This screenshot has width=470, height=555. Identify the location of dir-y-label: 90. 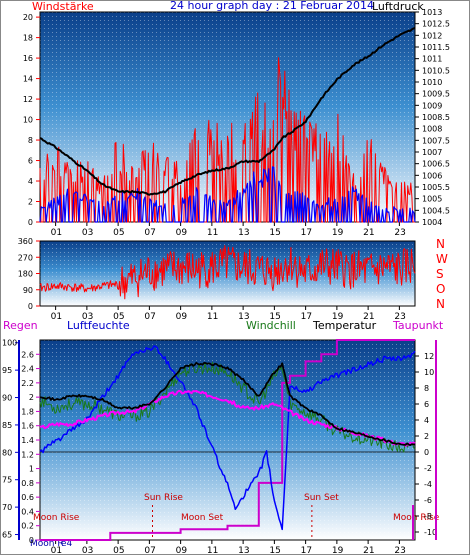
(28, 290).